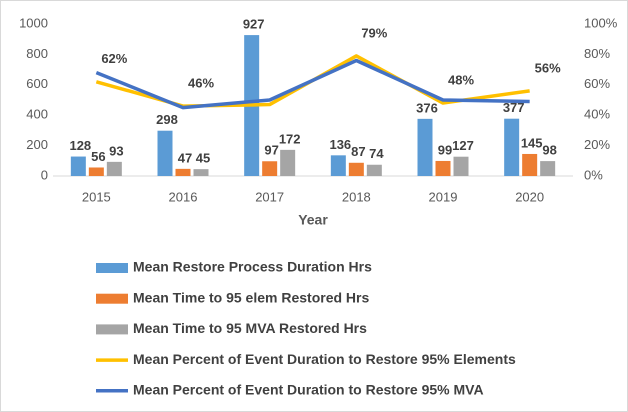  I want to click on x-tick-label: 2015, so click(96, 196).